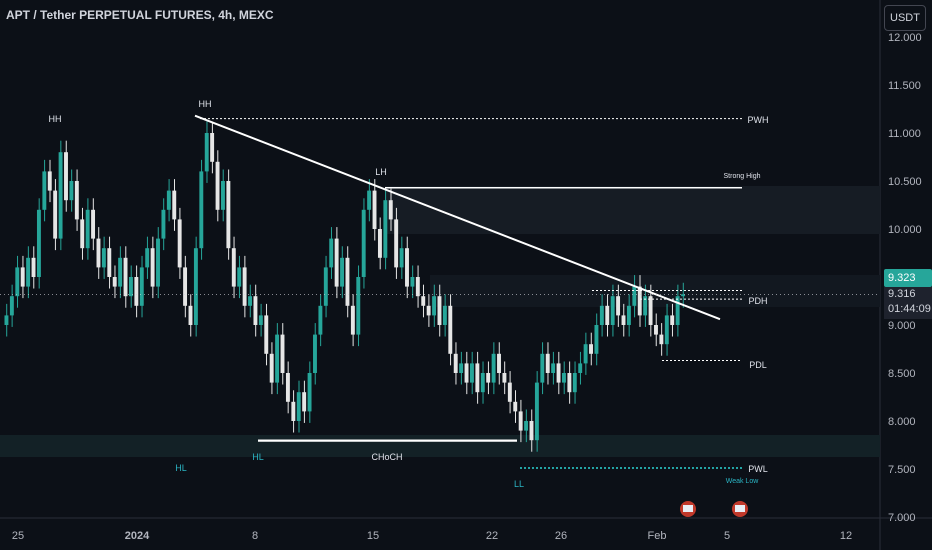  Describe the element at coordinates (846, 536) in the screenshot. I see `x-tick-label: 12` at that location.